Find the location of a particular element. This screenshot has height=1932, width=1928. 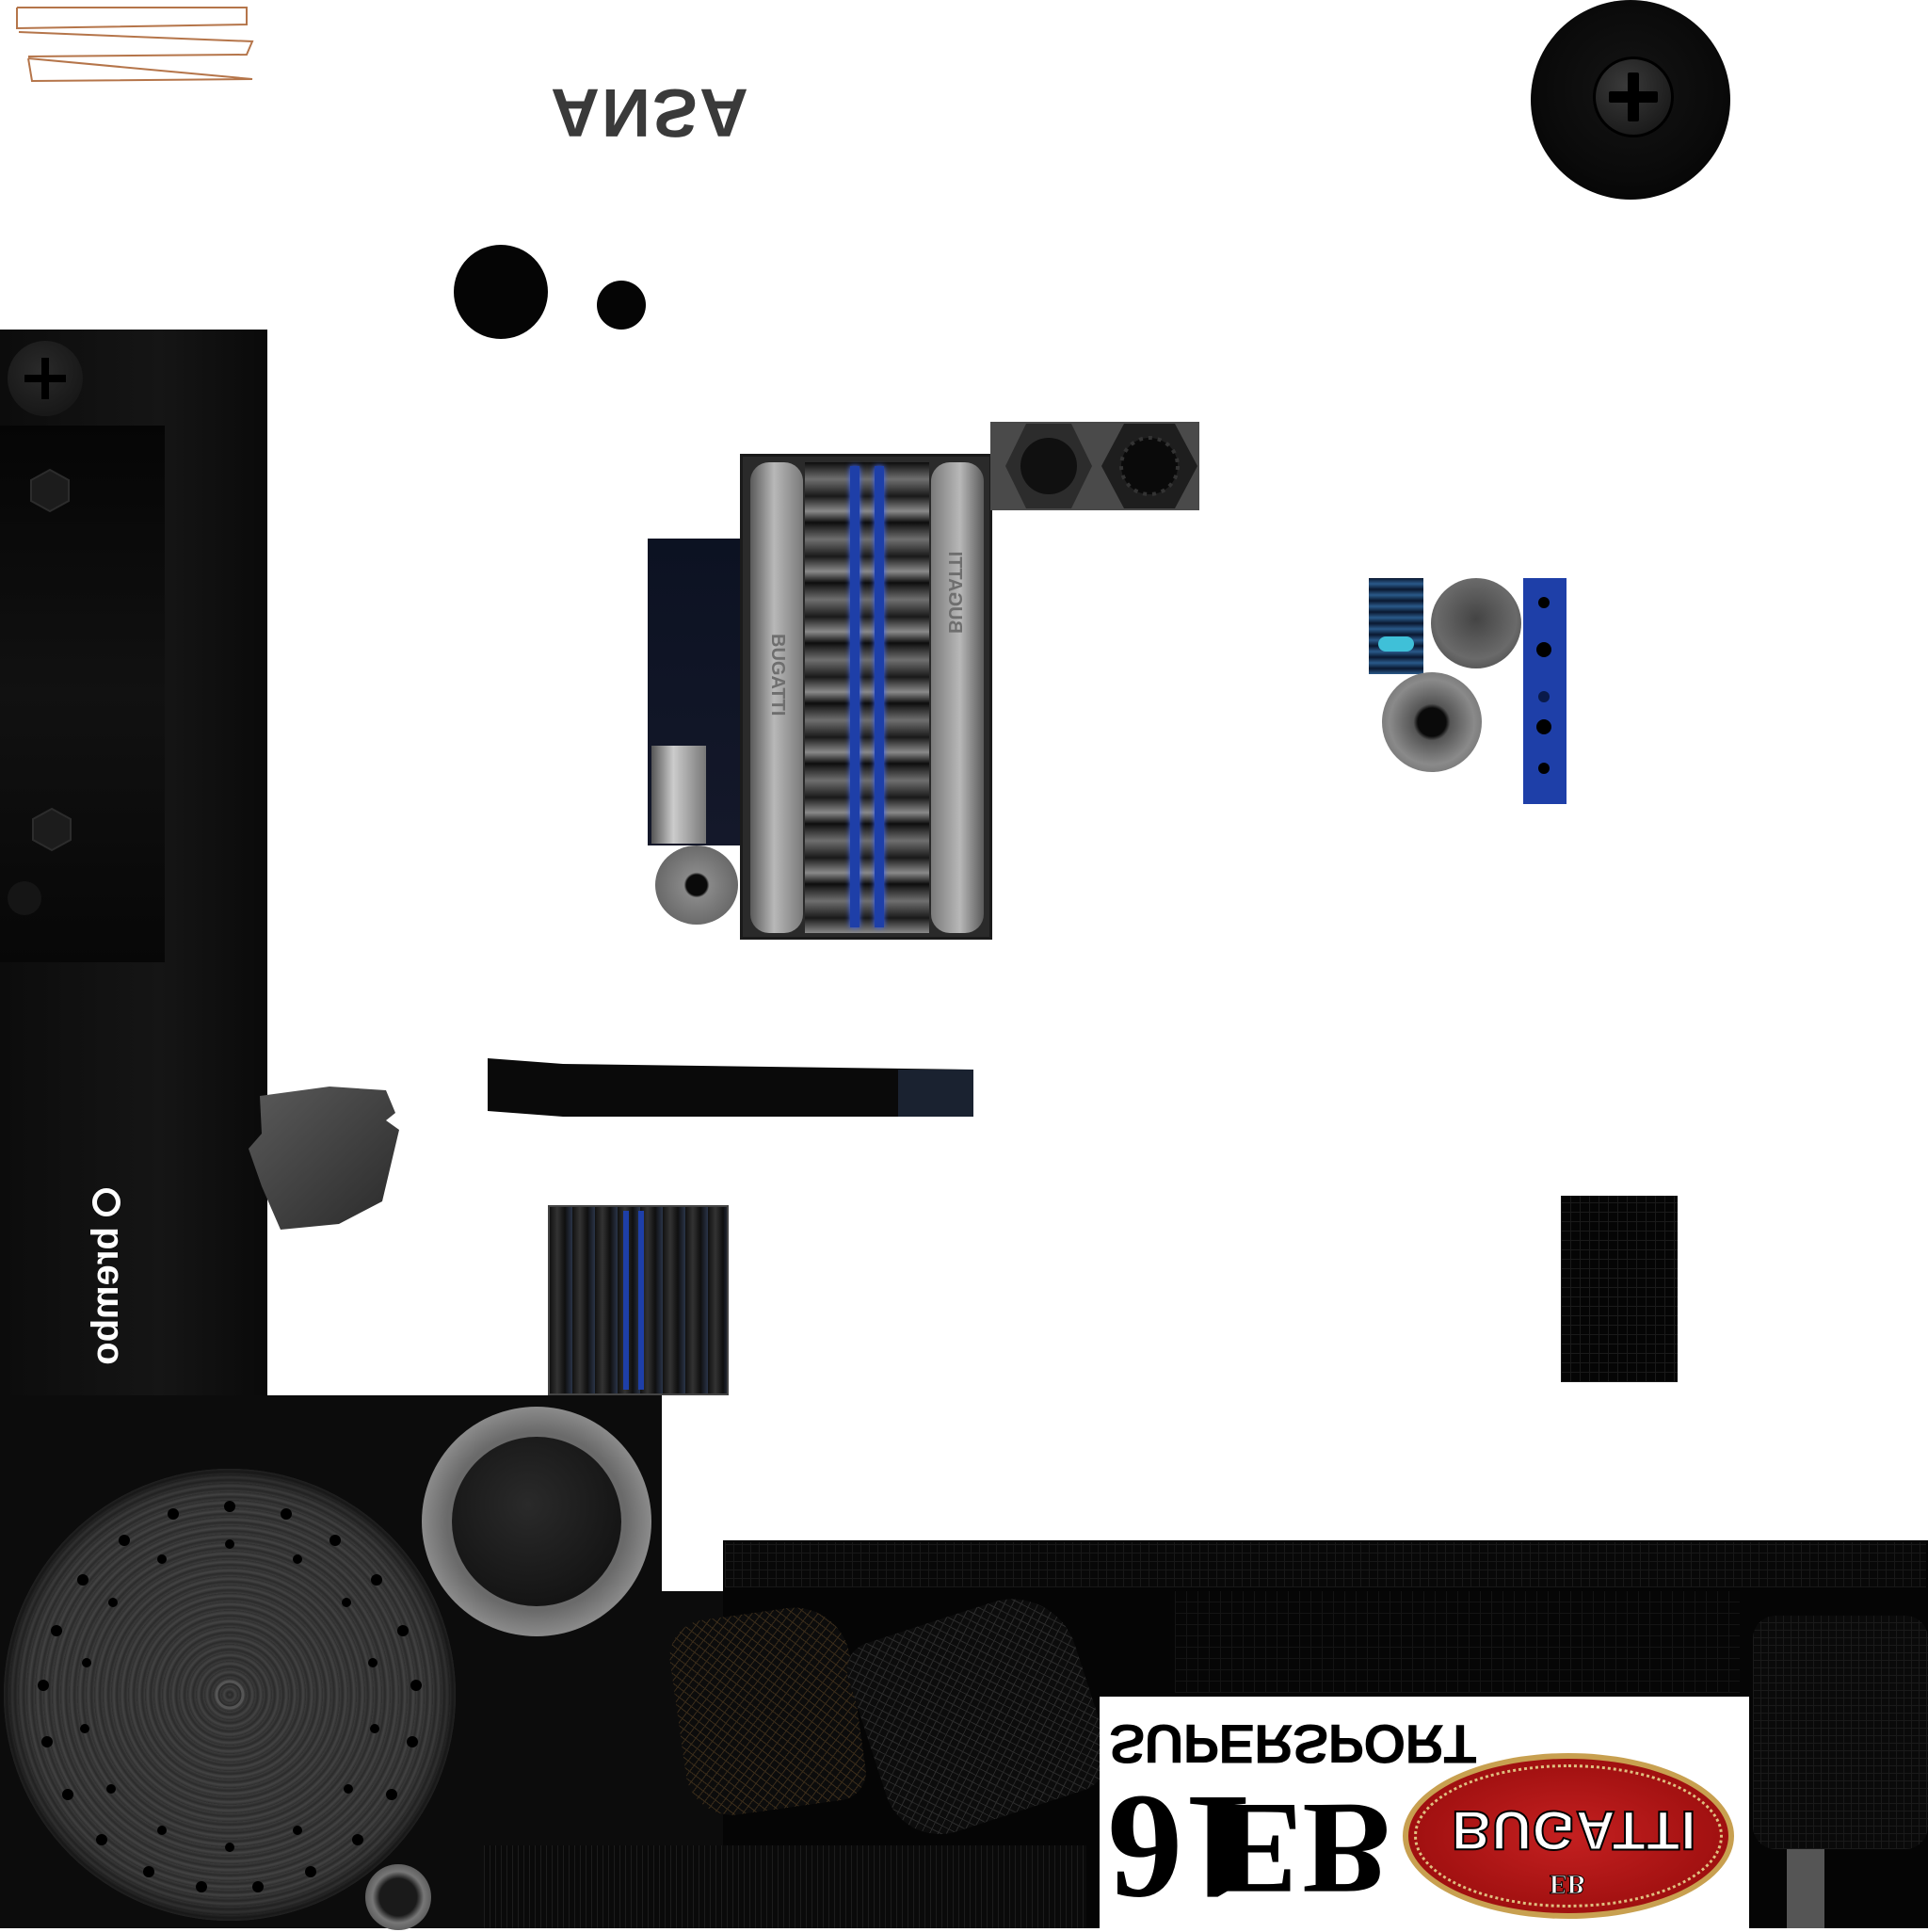

black-dot-small is located at coordinates (621, 305).